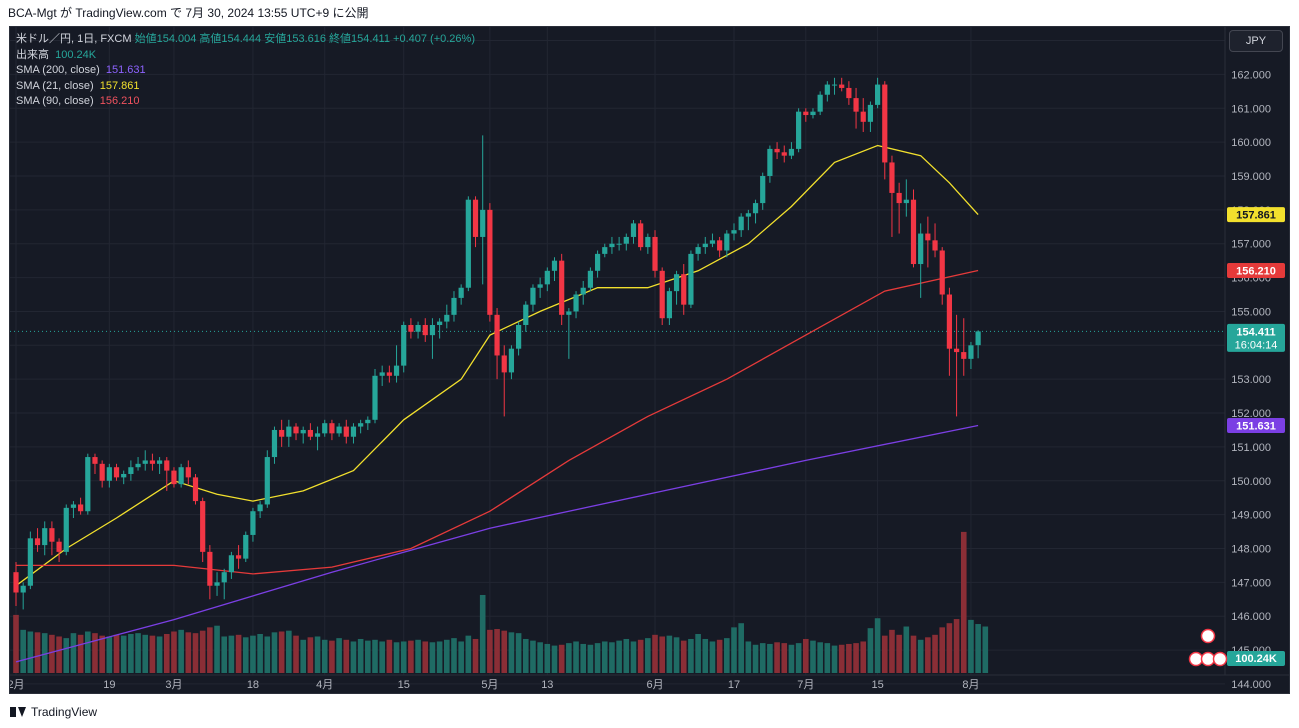 The height and width of the screenshot is (728, 1299). What do you see at coordinates (245, 71) in the screenshot?
I see `legend-sma200-row: SMA (200, close) 151.631` at bounding box center [245, 71].